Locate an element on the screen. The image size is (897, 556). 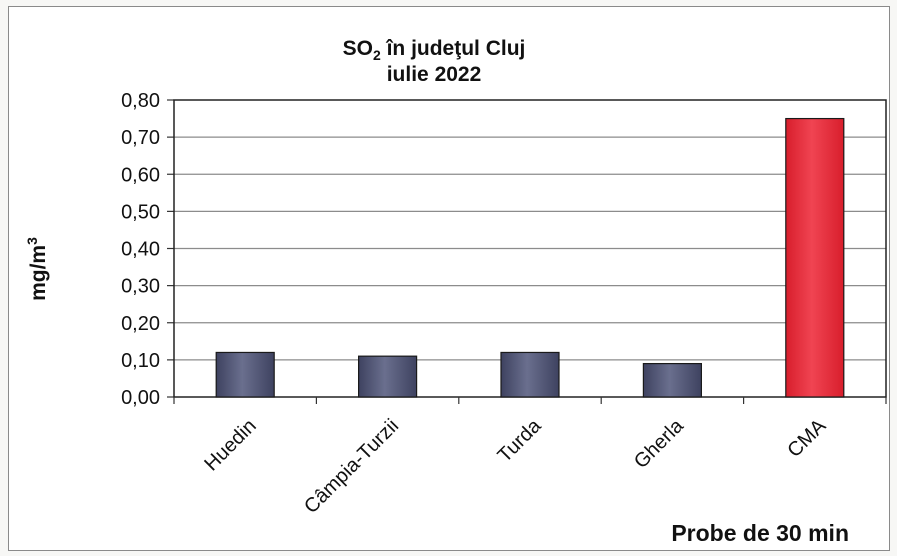
y-tick-label: 0,40 is located at coordinates (140, 250).